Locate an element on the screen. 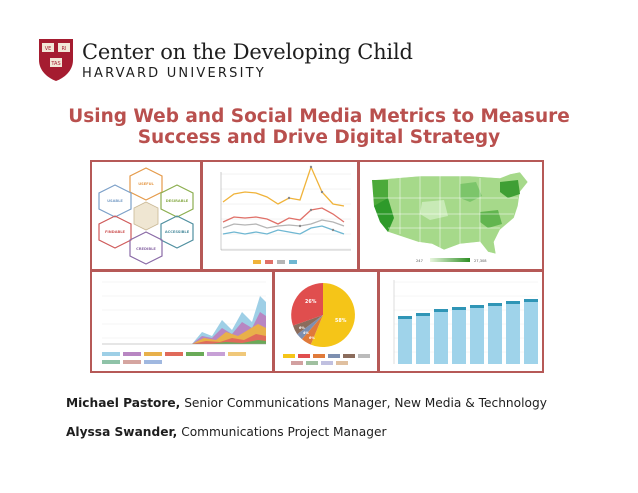 The height and width of the screenshot is (493, 638). cell-usable: USABLE is located at coordinates (115, 201).